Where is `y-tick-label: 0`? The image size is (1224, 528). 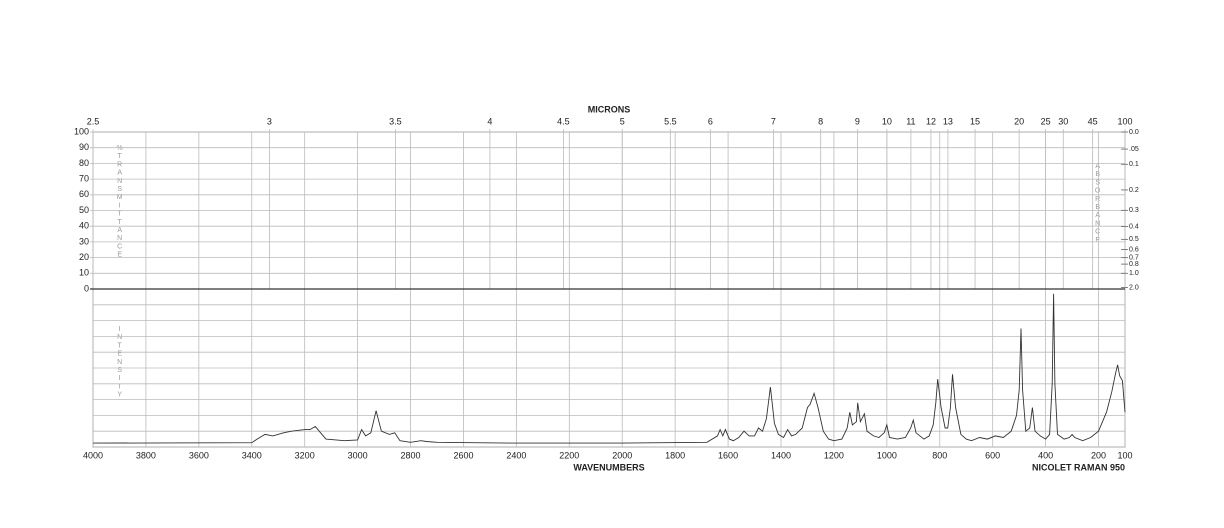
y-tick-label: 0 is located at coordinates (86, 288).